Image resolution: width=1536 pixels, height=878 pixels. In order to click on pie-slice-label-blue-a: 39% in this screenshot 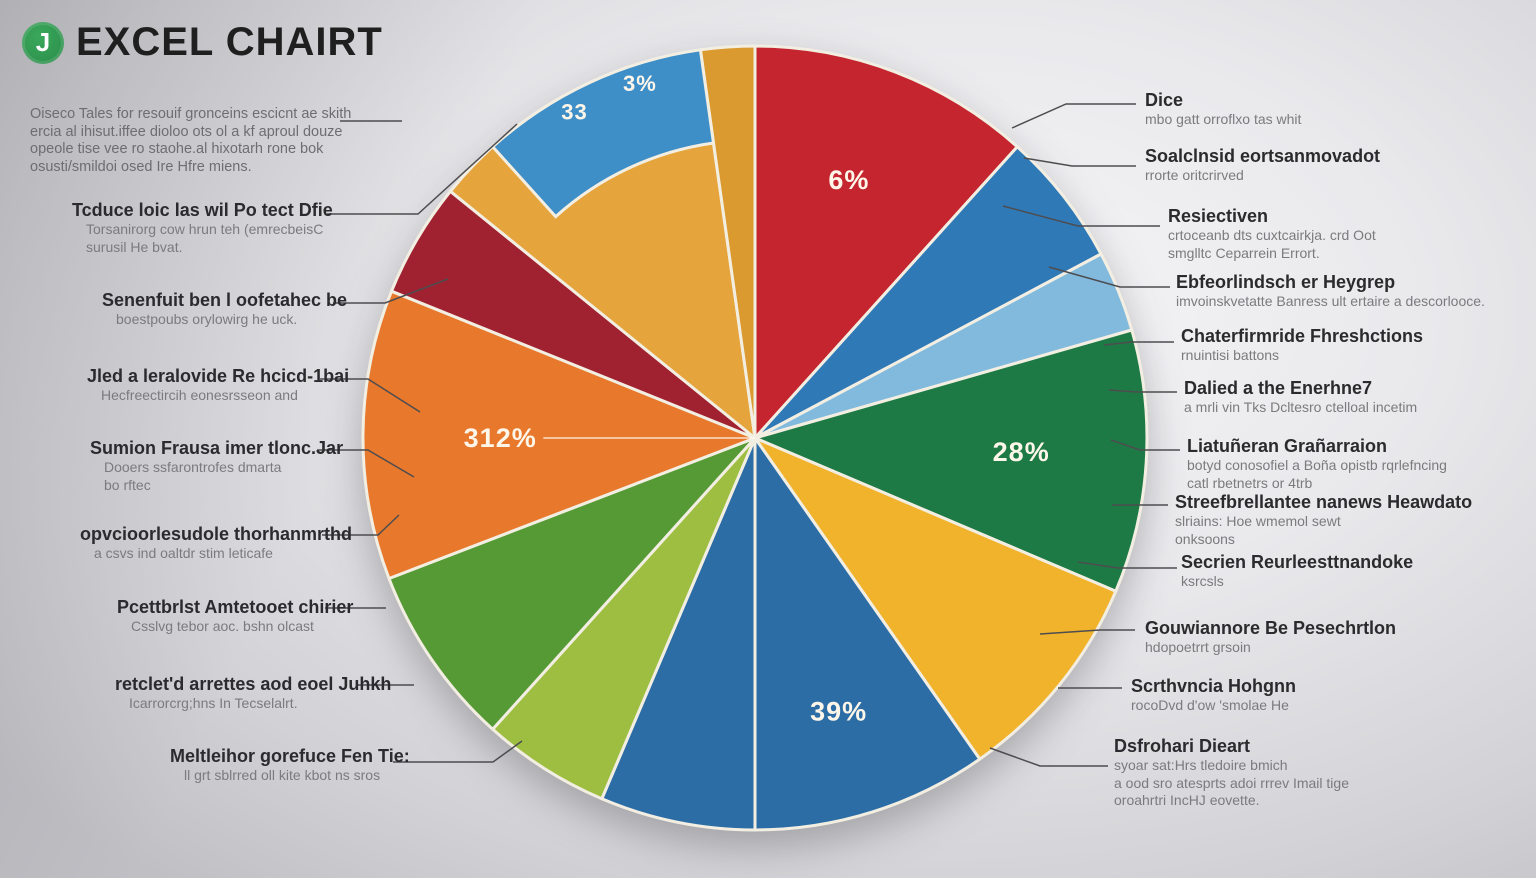, I will do `click(838, 712)`.